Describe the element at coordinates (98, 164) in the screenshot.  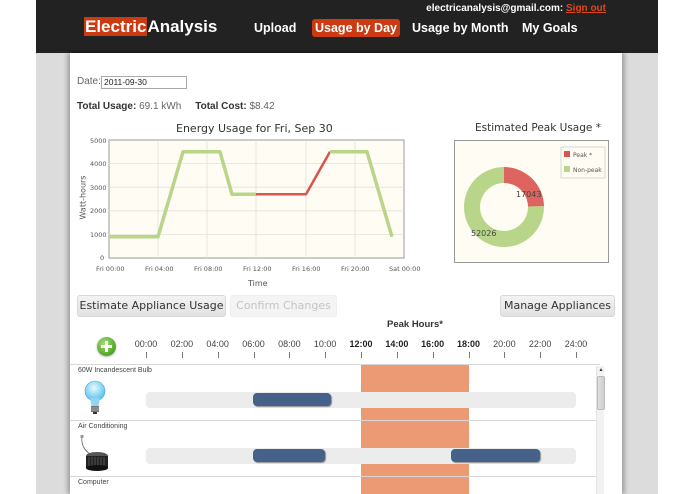
I see `y-tick-4000: 4000` at that location.